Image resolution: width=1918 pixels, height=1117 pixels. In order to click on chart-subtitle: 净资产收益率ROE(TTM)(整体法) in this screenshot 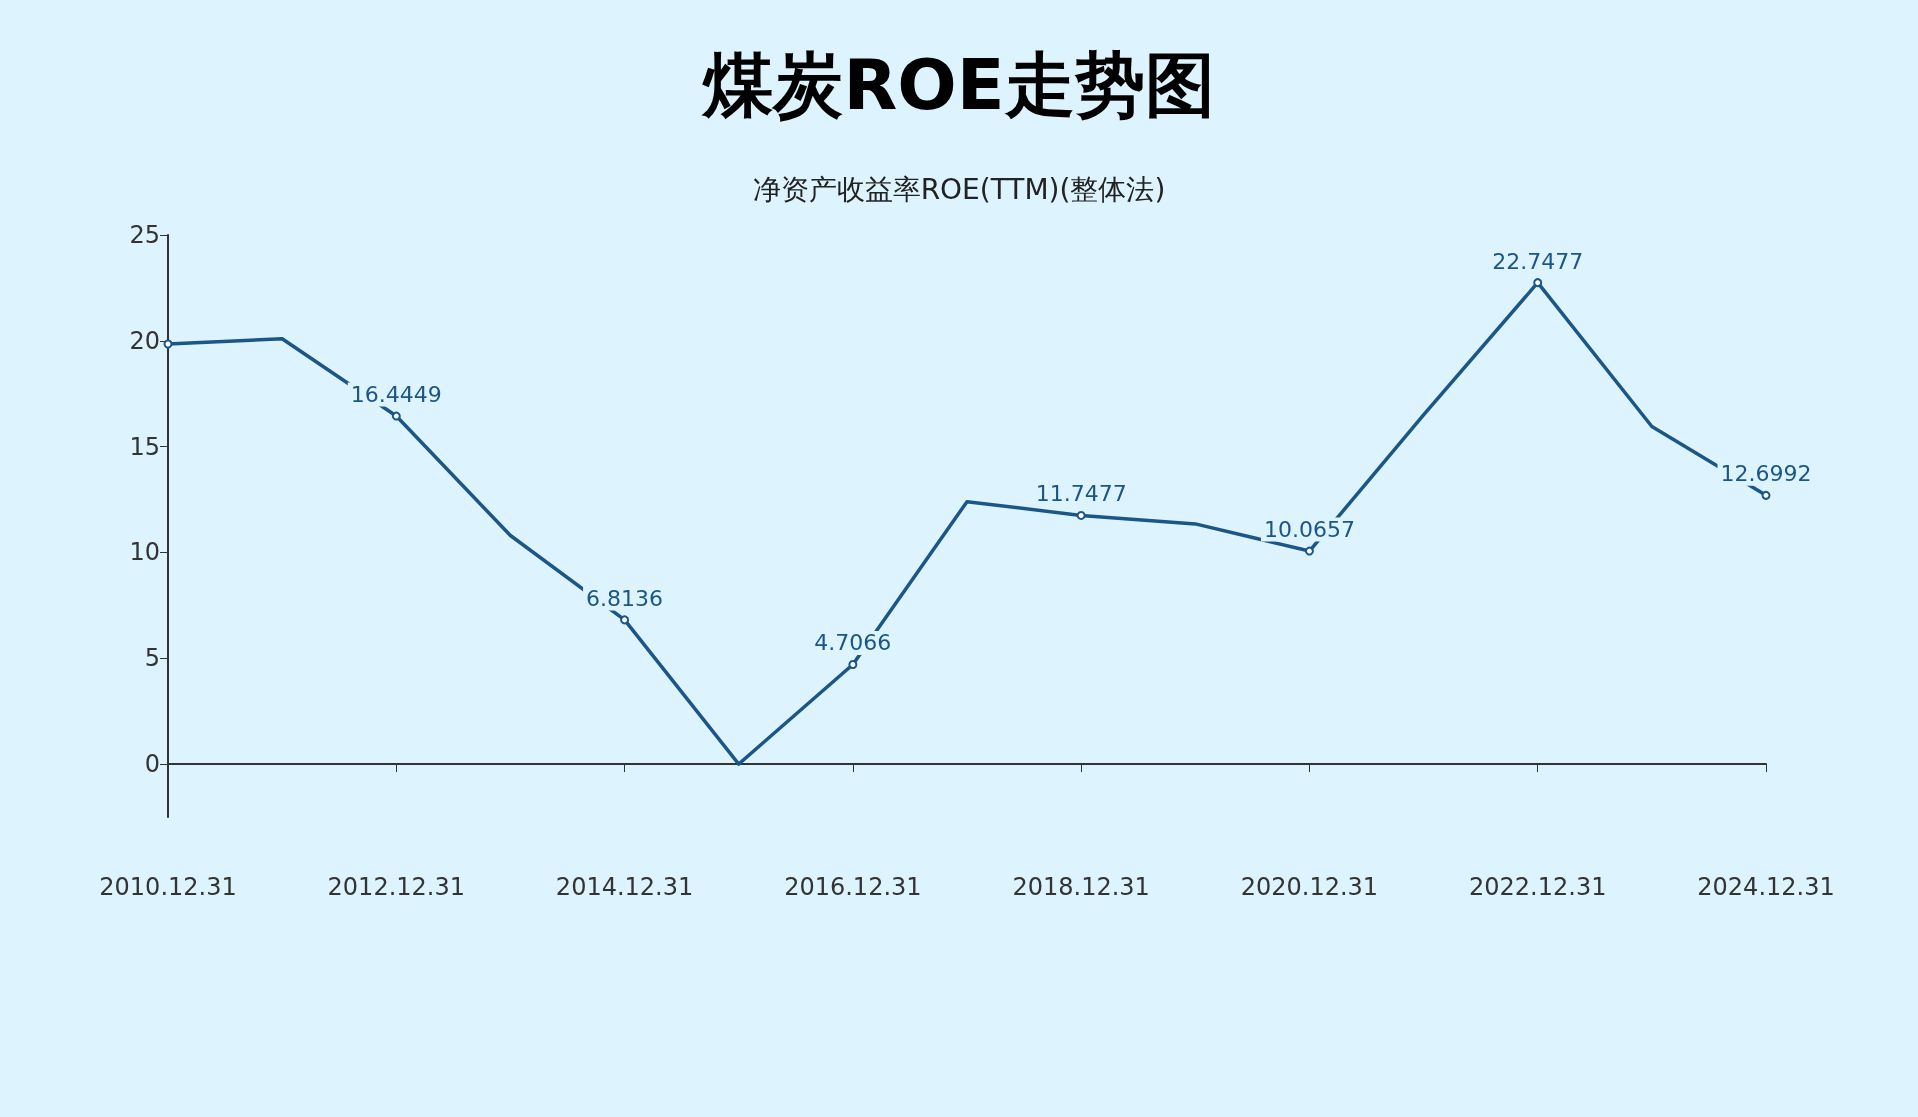, I will do `click(959, 189)`.